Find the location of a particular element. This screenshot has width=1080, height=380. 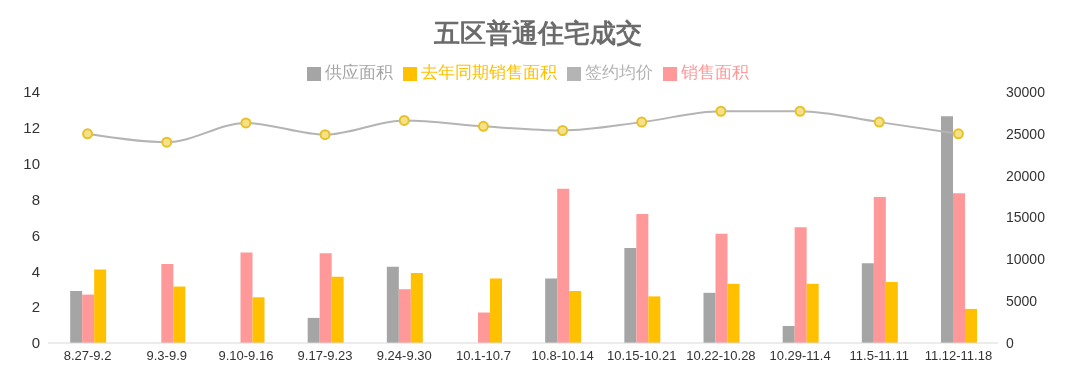

y-tick-label: 2 is located at coordinates (35, 307).